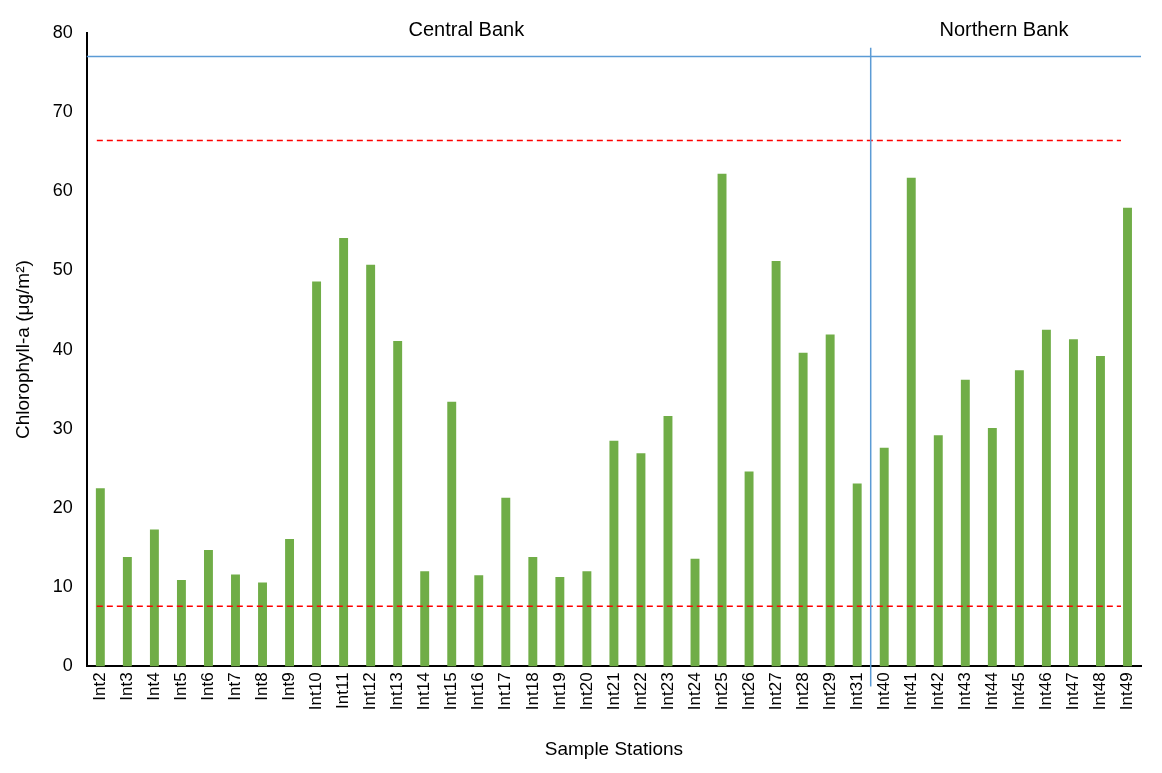 The width and height of the screenshot is (1162, 773). Describe the element at coordinates (62, 31) in the screenshot. I see `y-tick-label: 80` at that location.